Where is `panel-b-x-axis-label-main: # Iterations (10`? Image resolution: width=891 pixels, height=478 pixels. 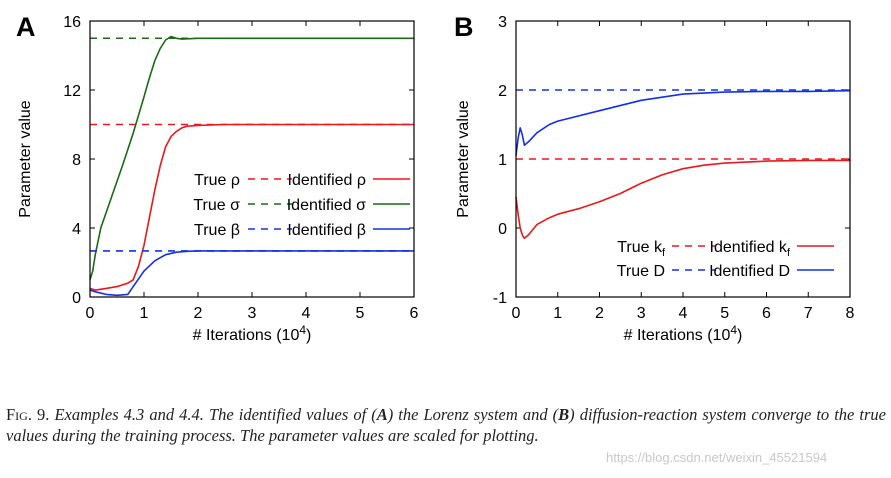
panel-b-x-axis-label-main: # Iterations (10 is located at coordinates (677, 335).